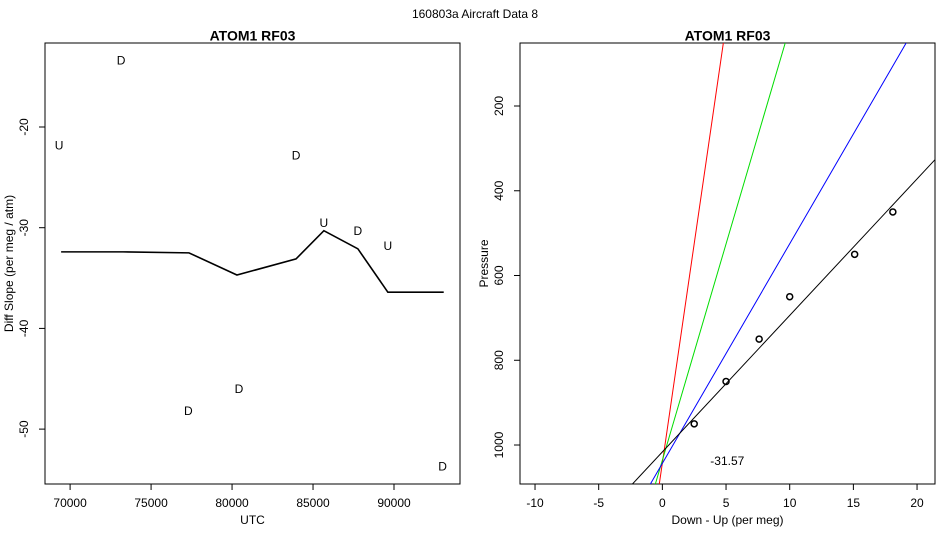 This screenshot has height=550, width=950. What do you see at coordinates (499, 106) in the screenshot?
I see `y-tick-label: 200` at bounding box center [499, 106].